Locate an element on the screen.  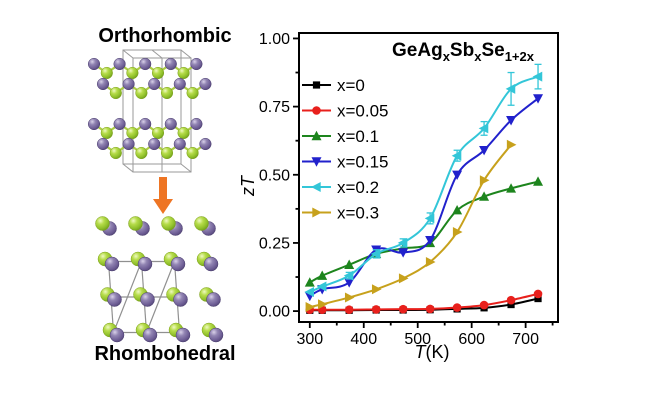
y-tick-label: 0.50 is located at coordinates (274, 175).